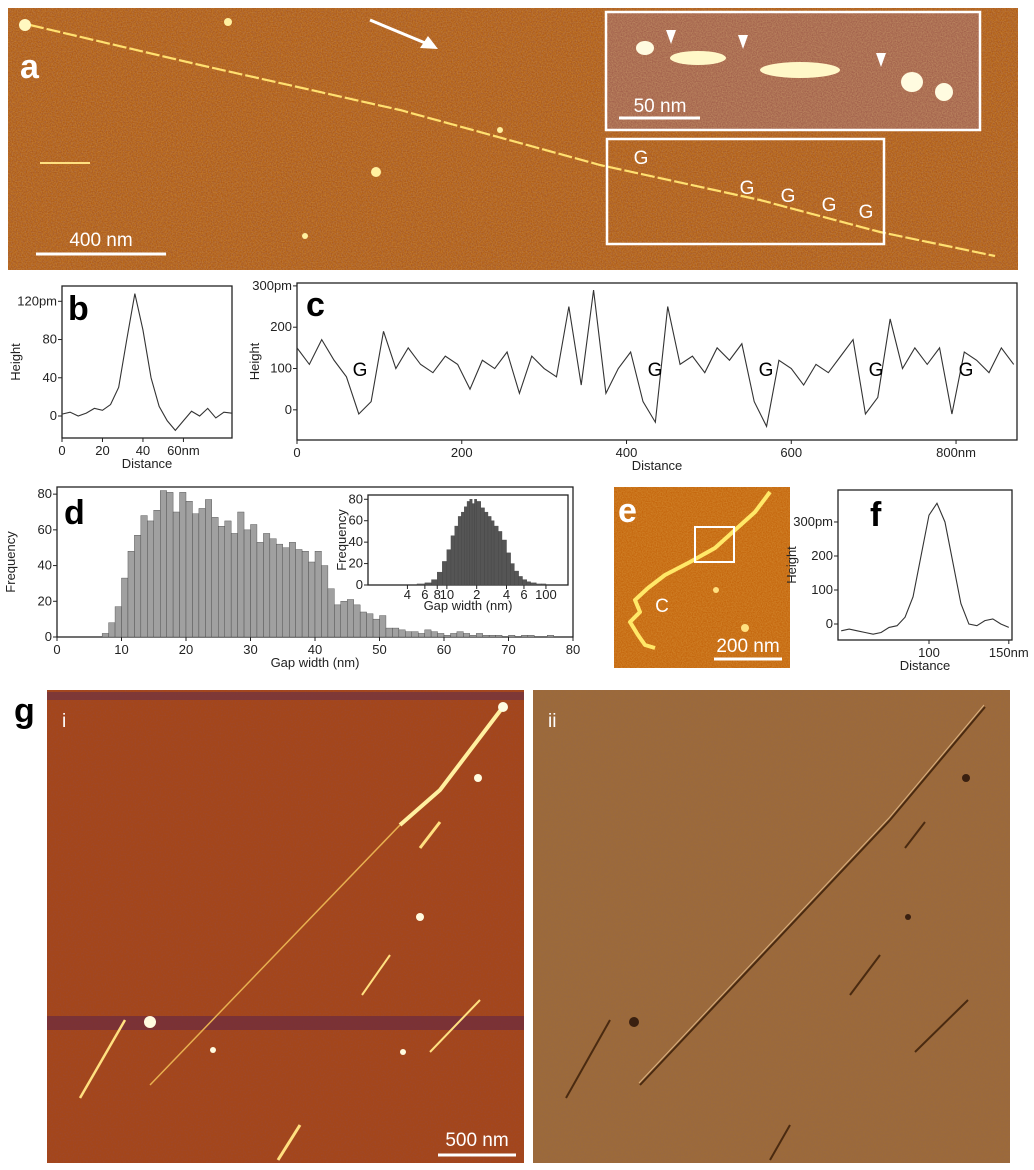 The width and height of the screenshot is (1034, 1170). I want to click on plot-frame, so click(147, 362).